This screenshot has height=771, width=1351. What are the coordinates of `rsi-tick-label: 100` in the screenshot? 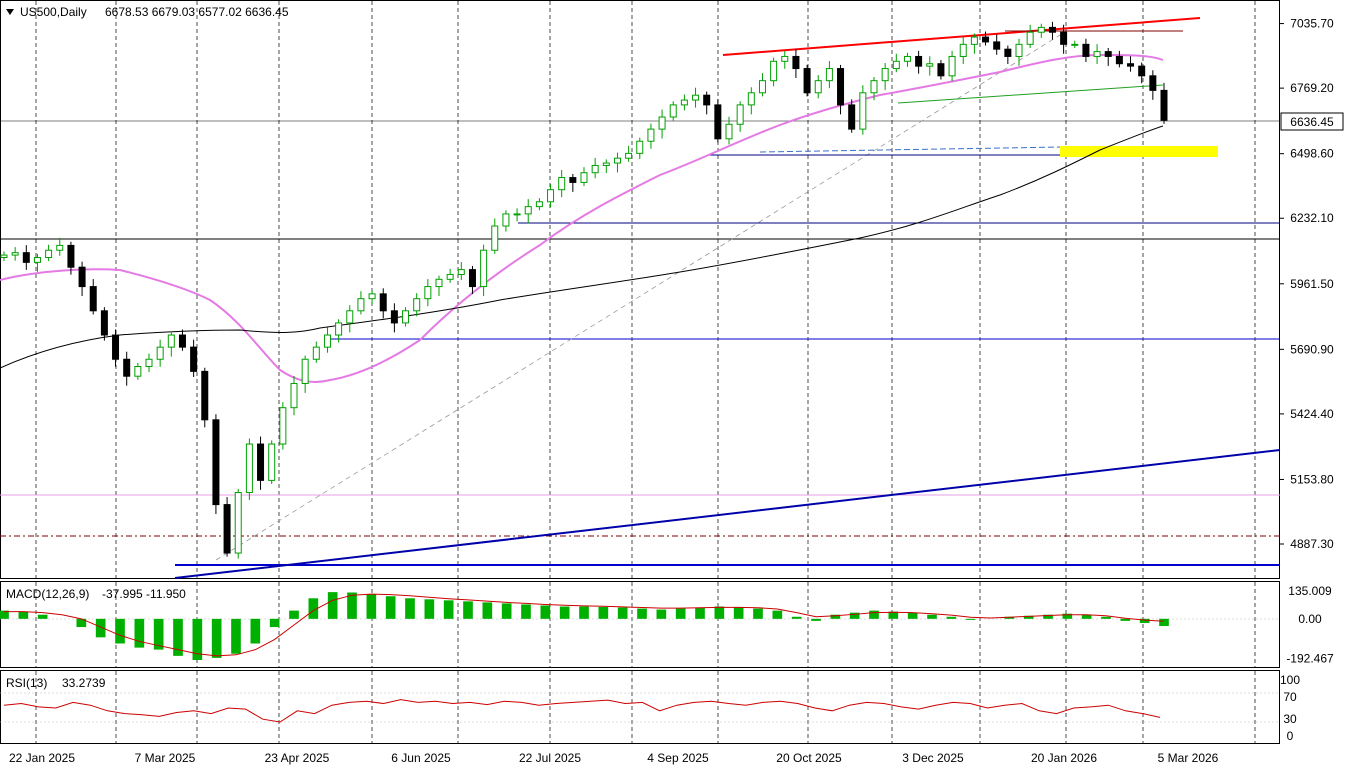 It's located at (1290, 680).